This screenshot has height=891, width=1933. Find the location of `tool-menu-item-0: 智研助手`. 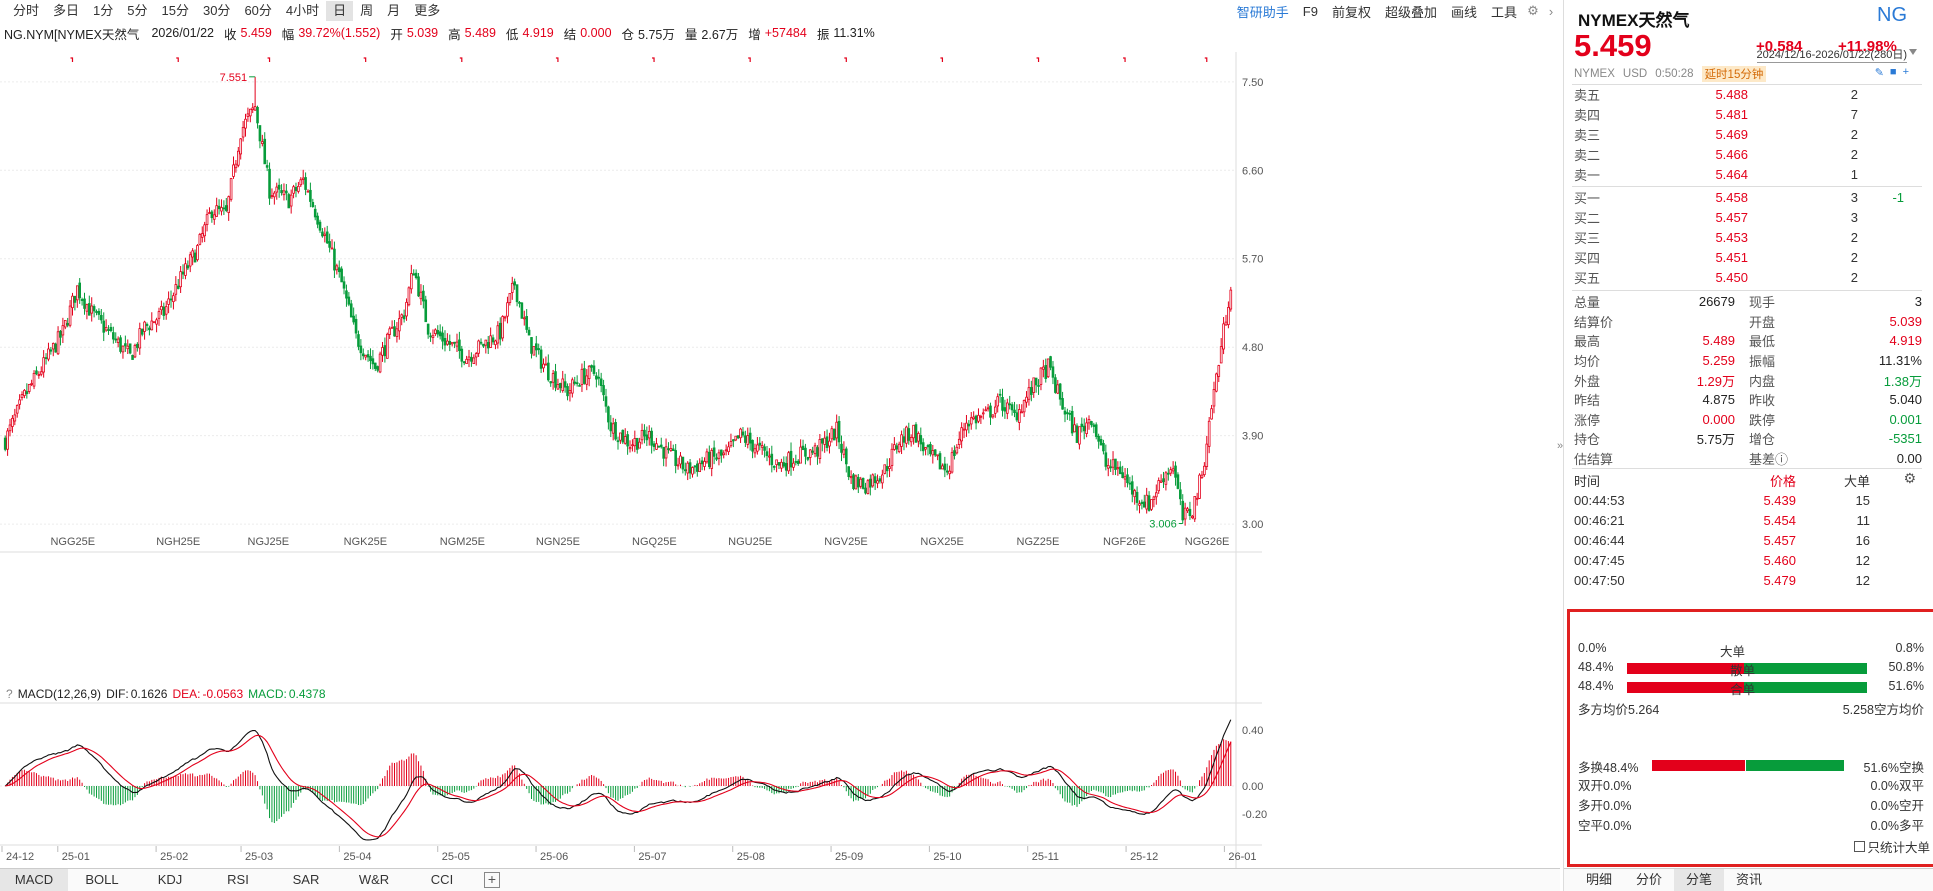

tool-menu-item-0: 智研助手 is located at coordinates (1262, 12).